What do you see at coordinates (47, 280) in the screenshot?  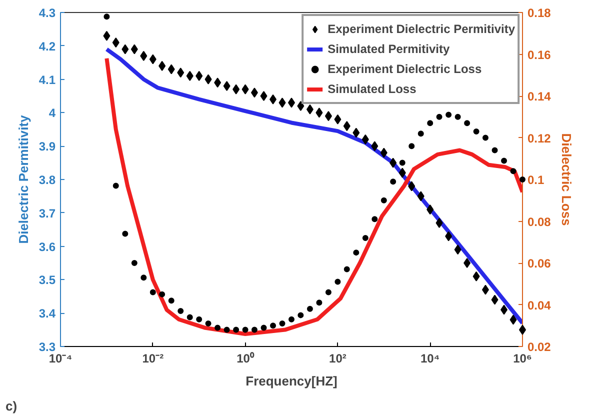 I see `y-tick-label: 3.5` at bounding box center [47, 280].